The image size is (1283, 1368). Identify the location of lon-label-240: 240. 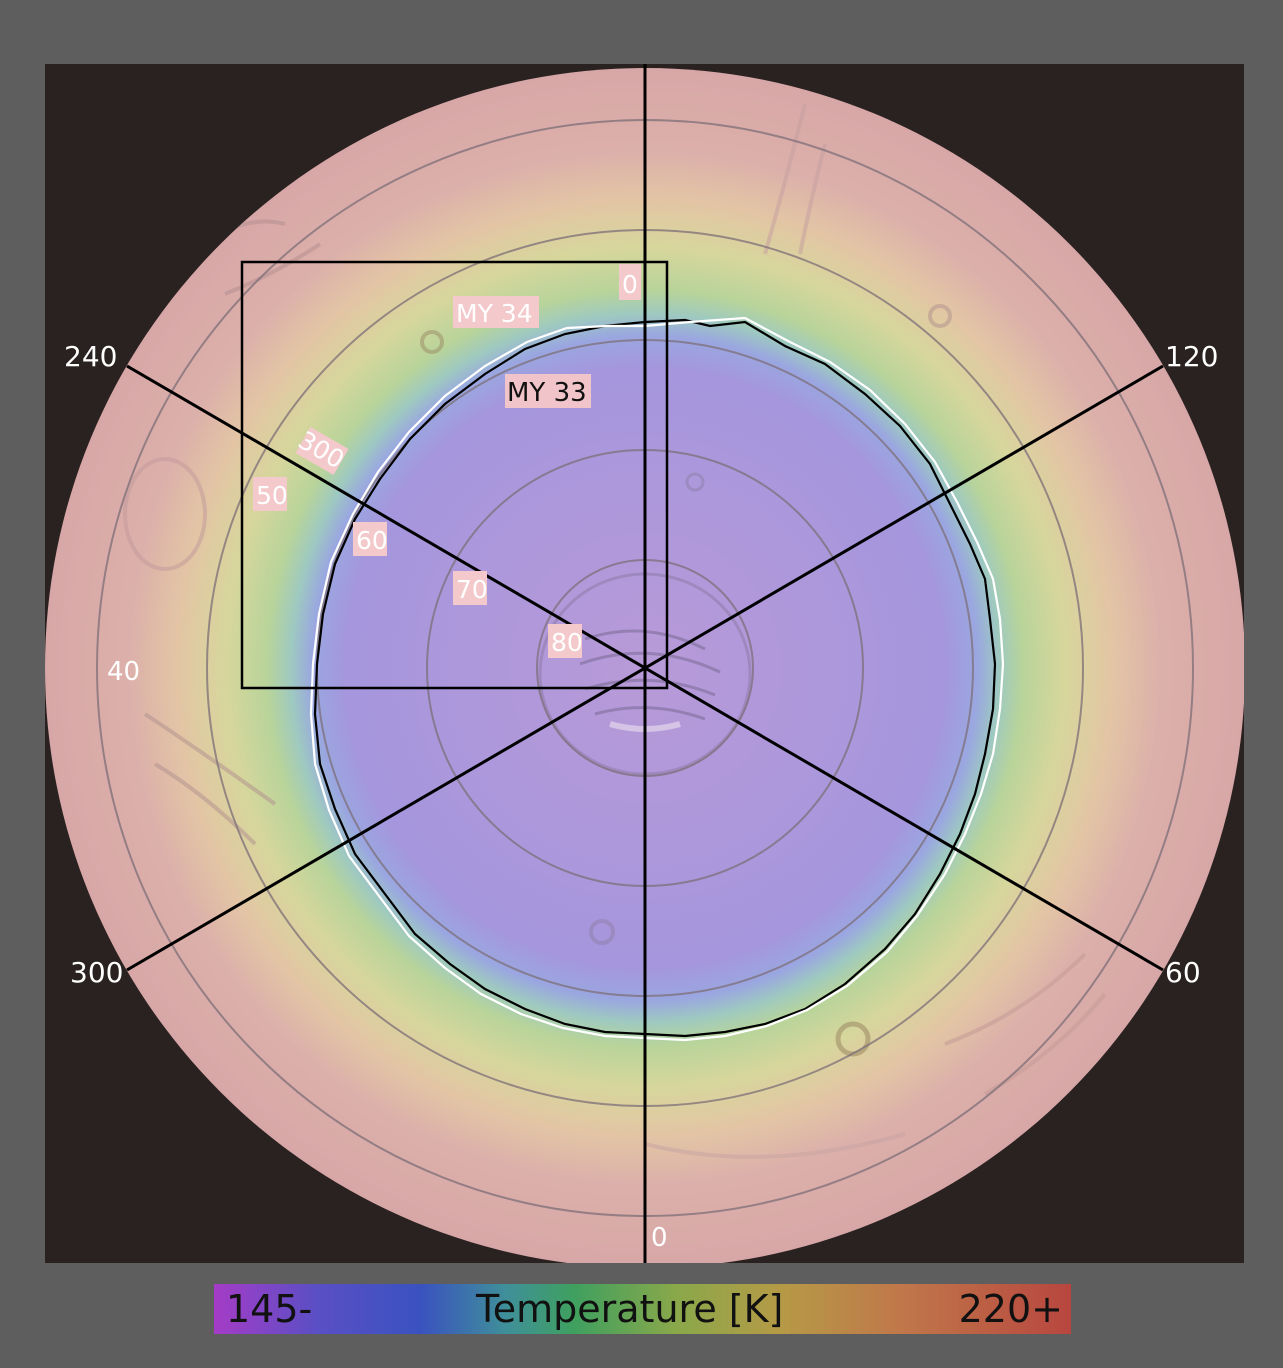
(91, 356).